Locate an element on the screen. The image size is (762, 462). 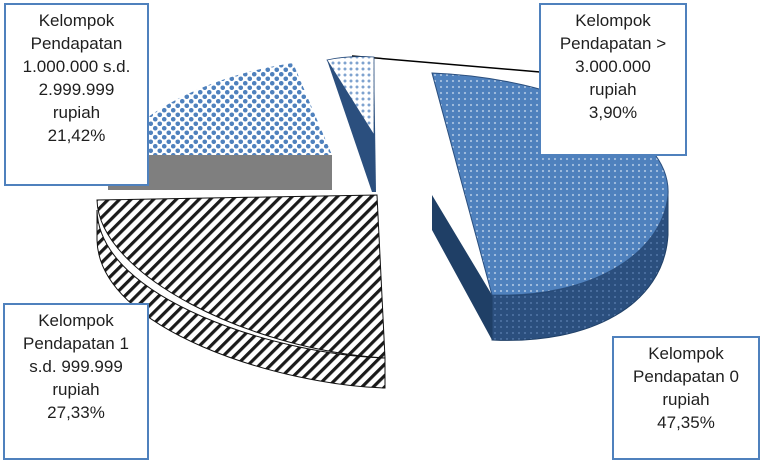
data-label-slice-0-percent: 47,35% is located at coordinates (686, 422).